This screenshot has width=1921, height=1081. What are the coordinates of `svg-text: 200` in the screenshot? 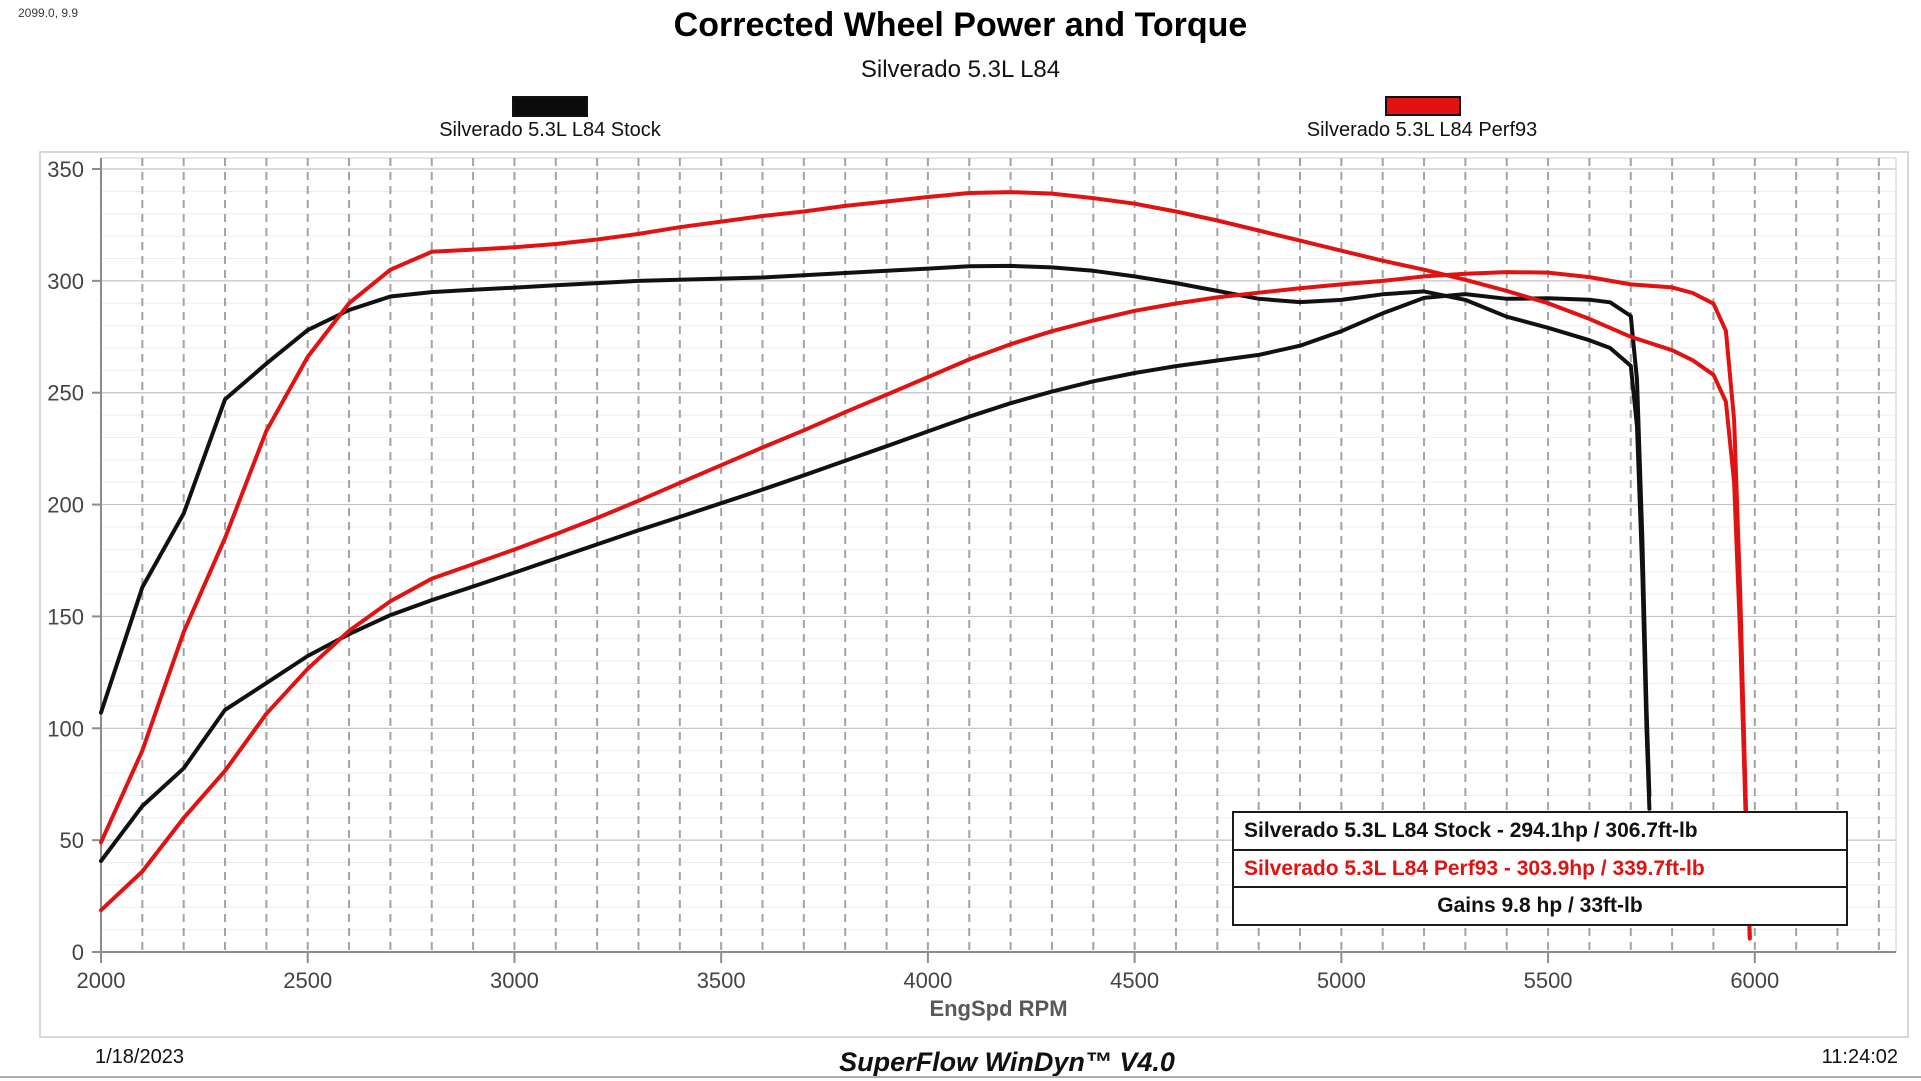 It's located at (65, 505).